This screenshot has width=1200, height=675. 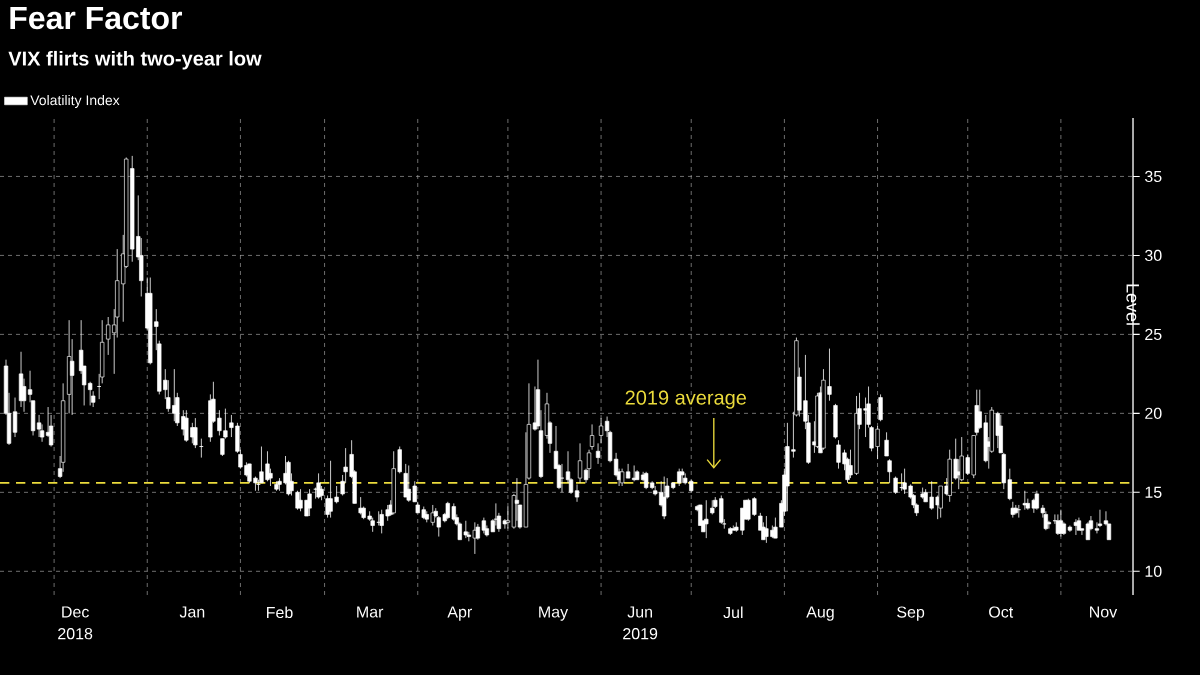 What do you see at coordinates (1153, 176) in the screenshot?
I see `y-tick-label: 35` at bounding box center [1153, 176].